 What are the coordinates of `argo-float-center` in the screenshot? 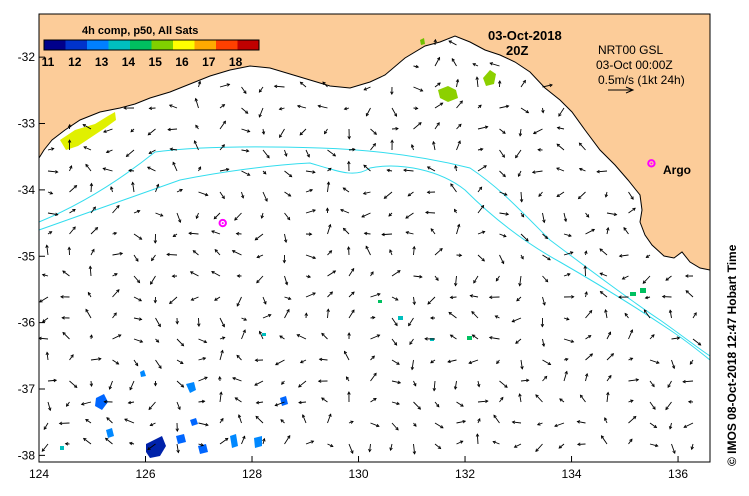 It's located at (222, 223).